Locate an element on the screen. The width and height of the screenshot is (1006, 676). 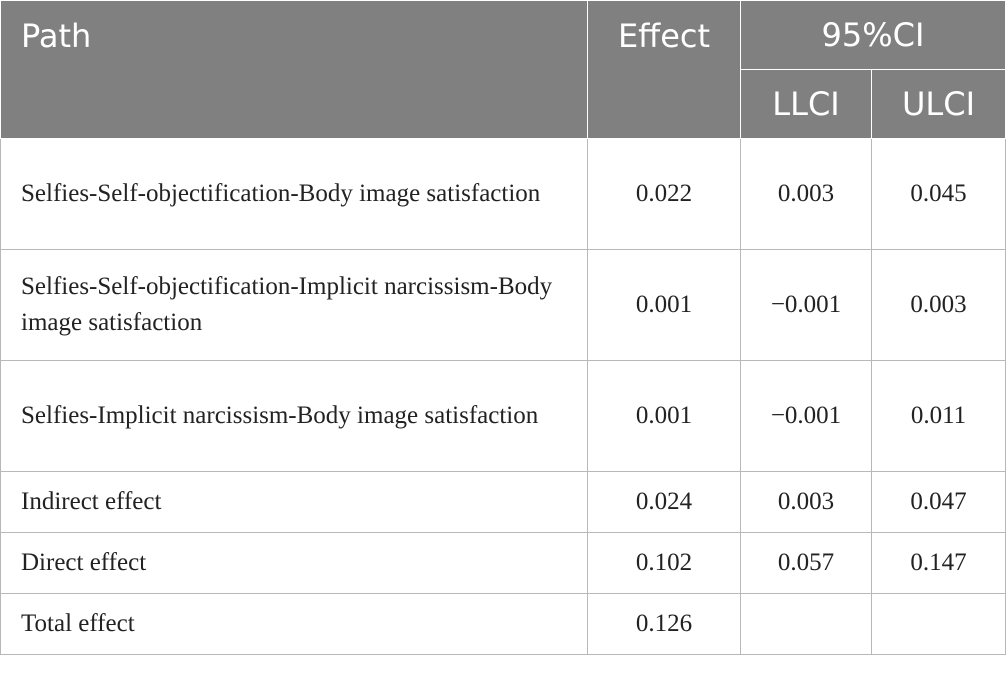
header-path: Path is located at coordinates (294, 69).